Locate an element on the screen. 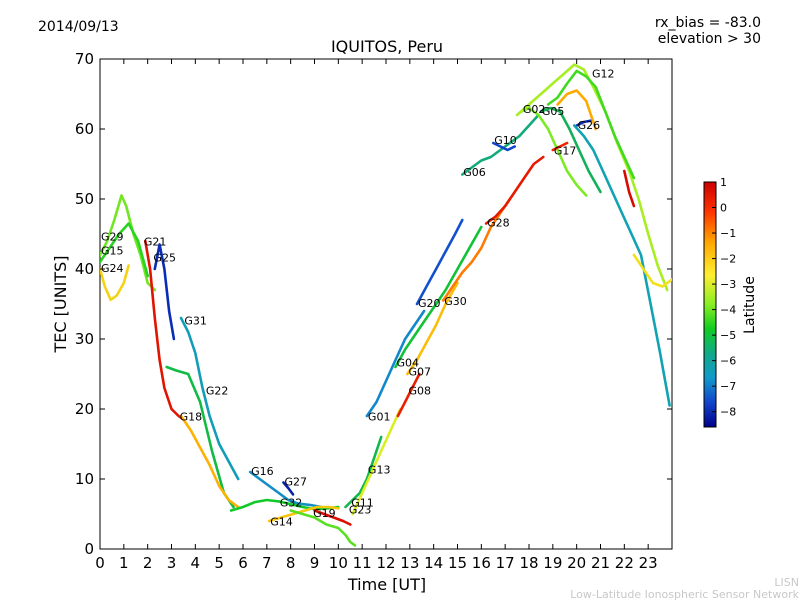 This screenshot has width=800, height=600. x-tick-label: 19 is located at coordinates (552, 563).